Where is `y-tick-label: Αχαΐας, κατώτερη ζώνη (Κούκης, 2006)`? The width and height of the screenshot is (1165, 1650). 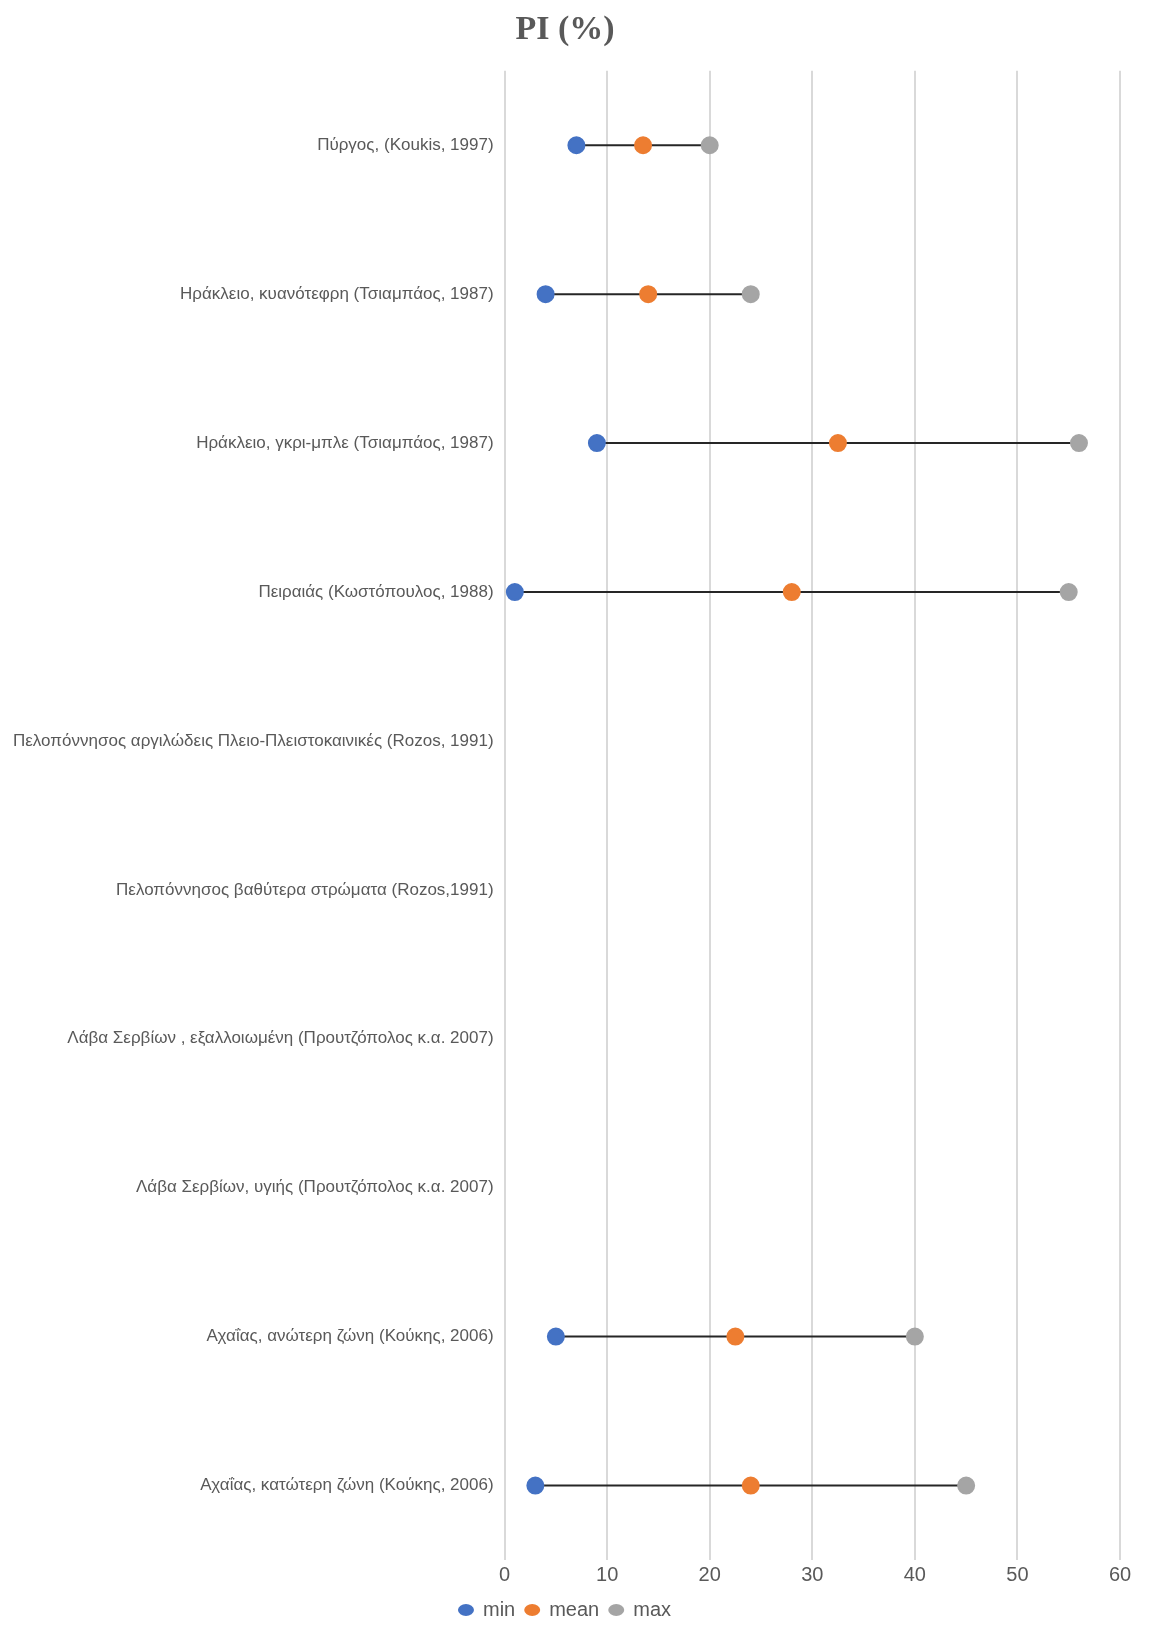
y-tick-label: Αχαΐας, κατώτερη ζώνη (Κούκης, 2006) is located at coordinates (347, 1485).